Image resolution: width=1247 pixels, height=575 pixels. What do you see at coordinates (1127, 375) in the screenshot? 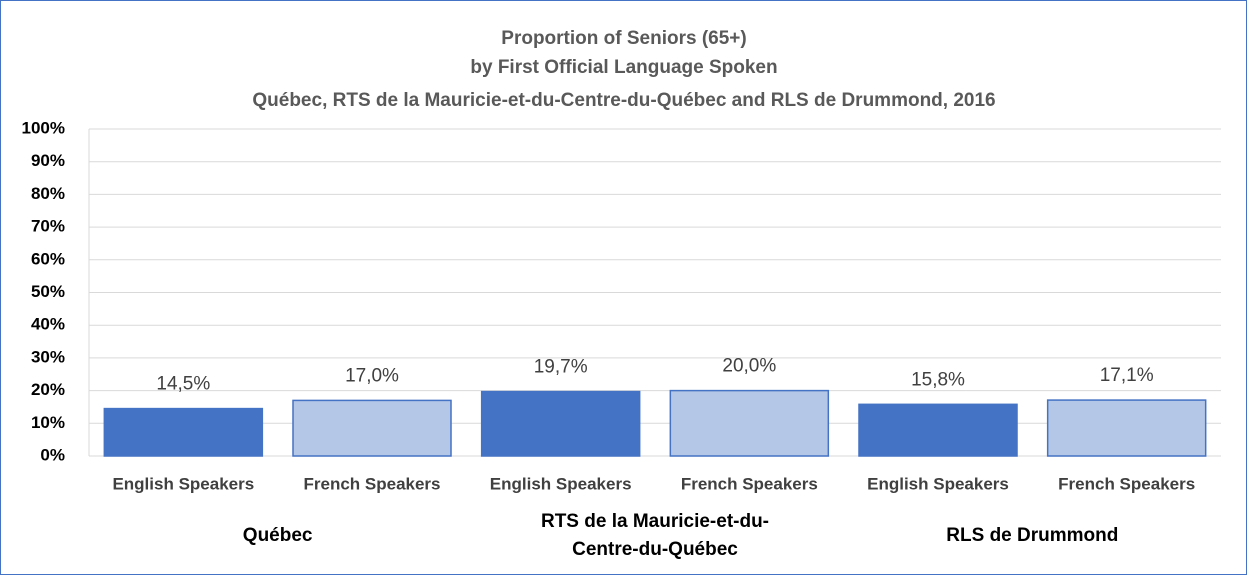
I see `value-label: 17,1%` at bounding box center [1127, 375].